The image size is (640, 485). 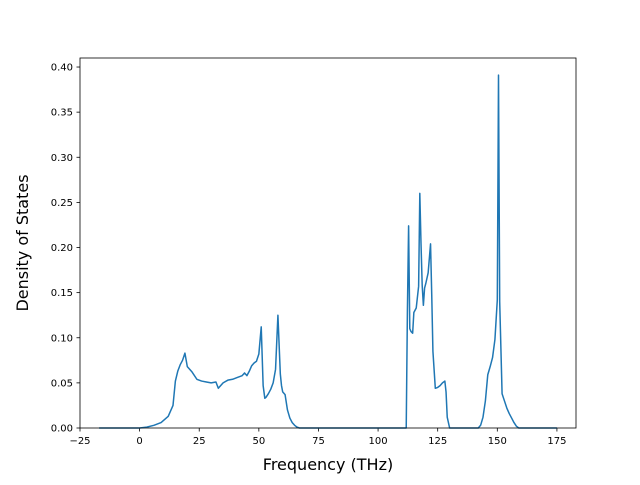 I want to click on x-tick-label: 25, so click(x=199, y=441).